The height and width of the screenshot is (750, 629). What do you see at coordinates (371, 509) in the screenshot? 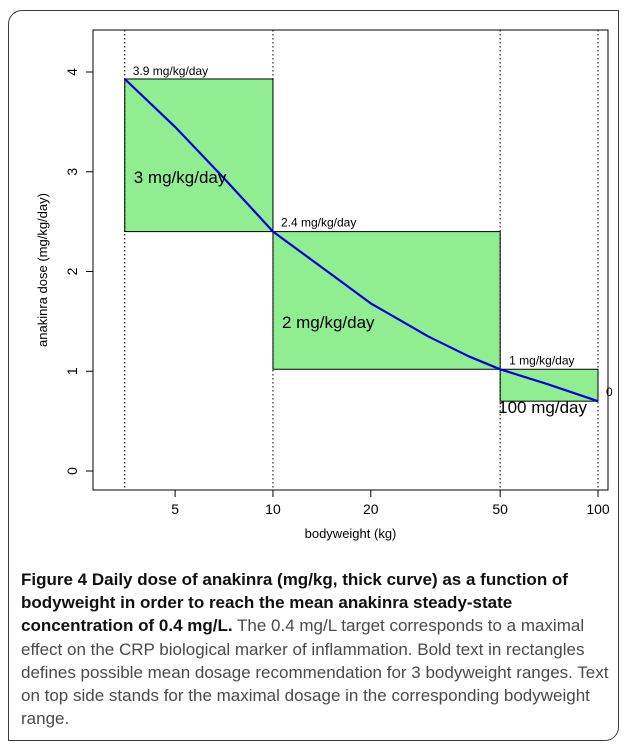
I see `x-tick-label: 20` at bounding box center [371, 509].